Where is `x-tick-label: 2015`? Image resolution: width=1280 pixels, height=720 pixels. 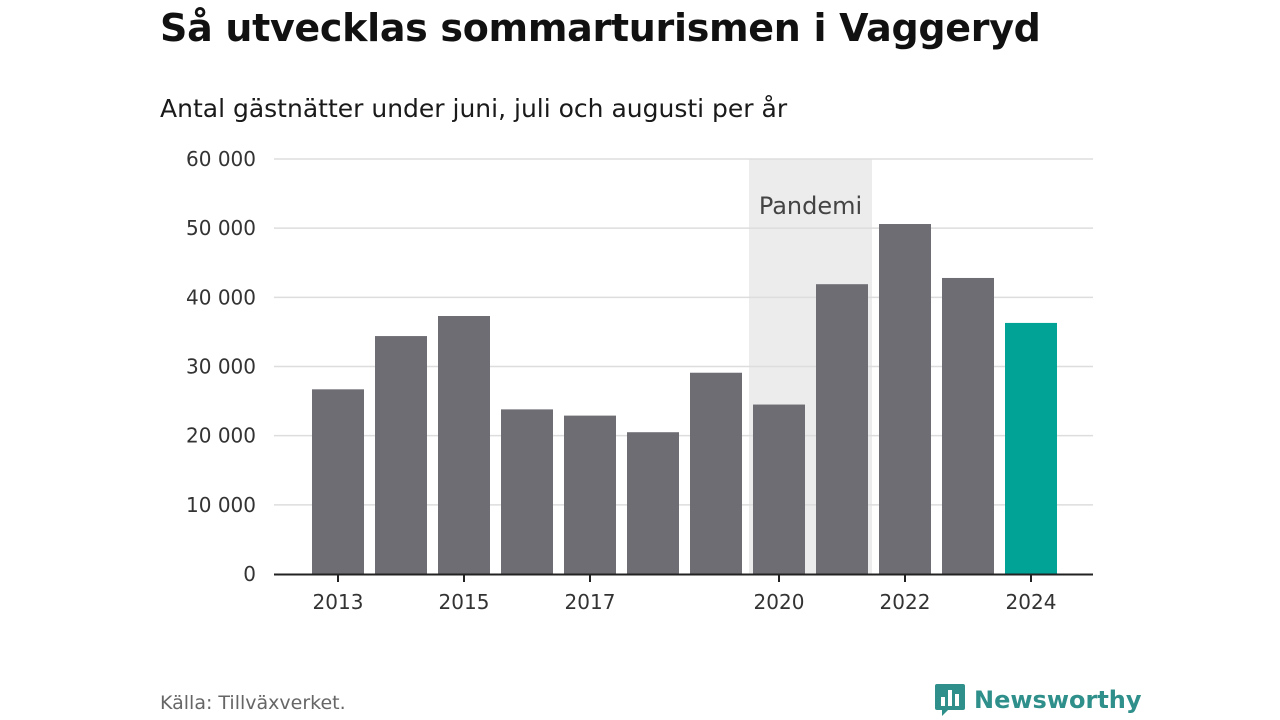
x-tick-label: 2015 is located at coordinates (464, 602).